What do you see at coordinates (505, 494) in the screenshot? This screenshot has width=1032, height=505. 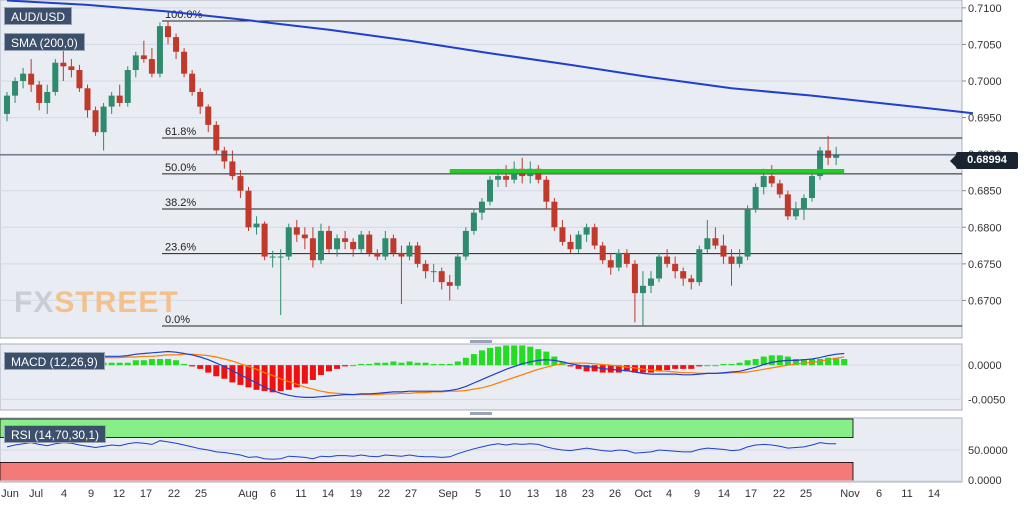 I see `date-tick-label: 10` at bounding box center [505, 494].